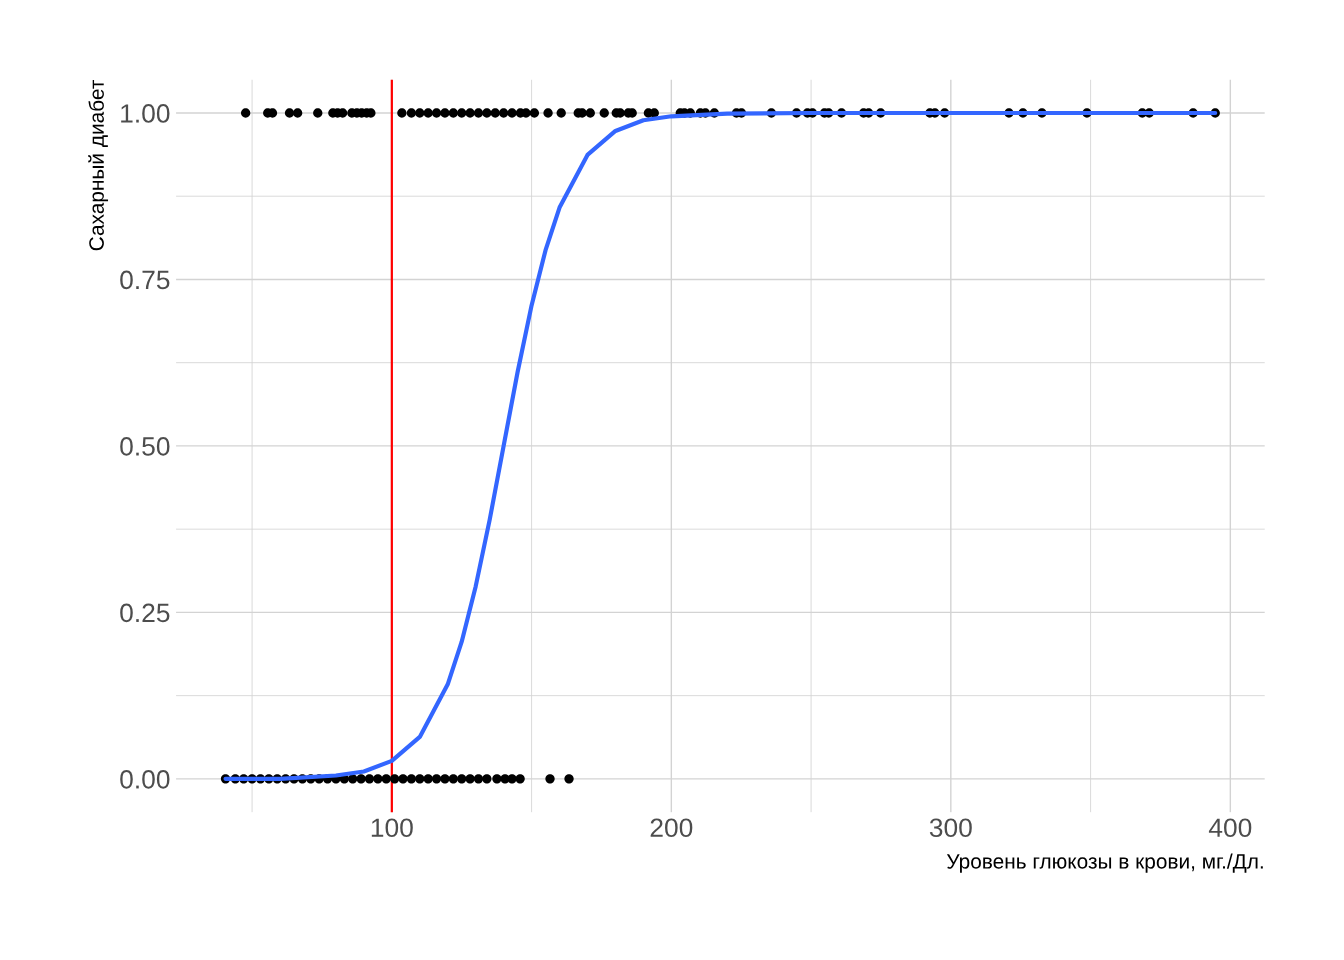  Describe the element at coordinates (145, 280) in the screenshot. I see `y-tick-label: 0.75` at that location.